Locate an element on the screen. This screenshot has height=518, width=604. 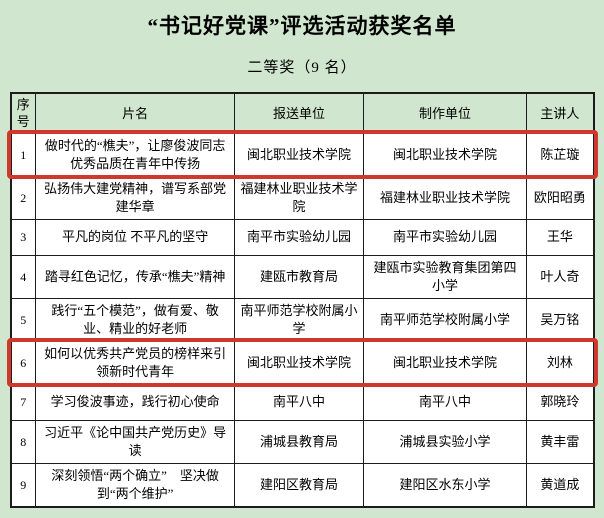
table-header: 序号 片名 报送单位 制作单位 主讲人 is located at coordinates (302, 113).